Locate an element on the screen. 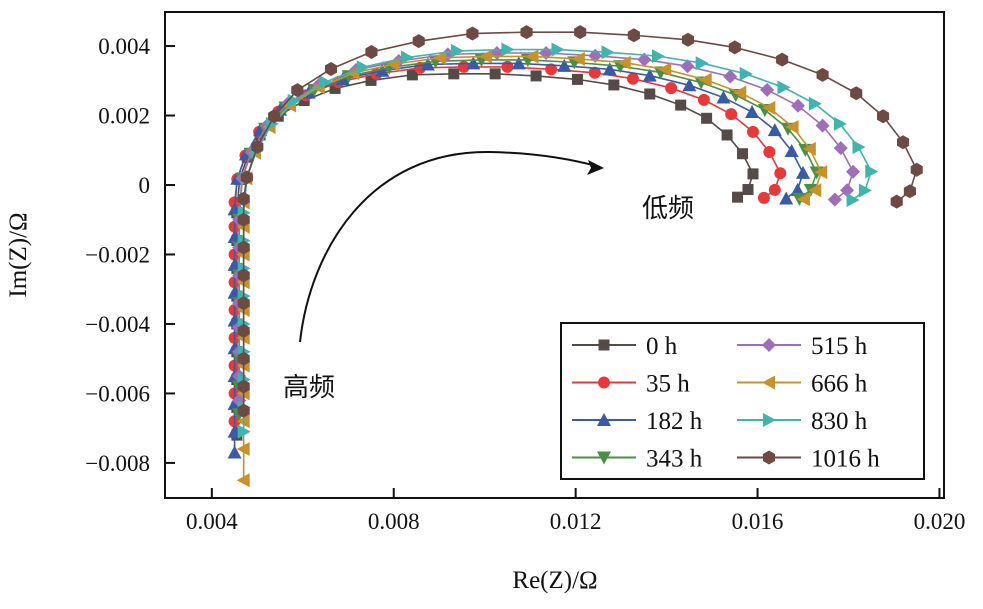  legend-marker-circle-icon is located at coordinates (604, 382).